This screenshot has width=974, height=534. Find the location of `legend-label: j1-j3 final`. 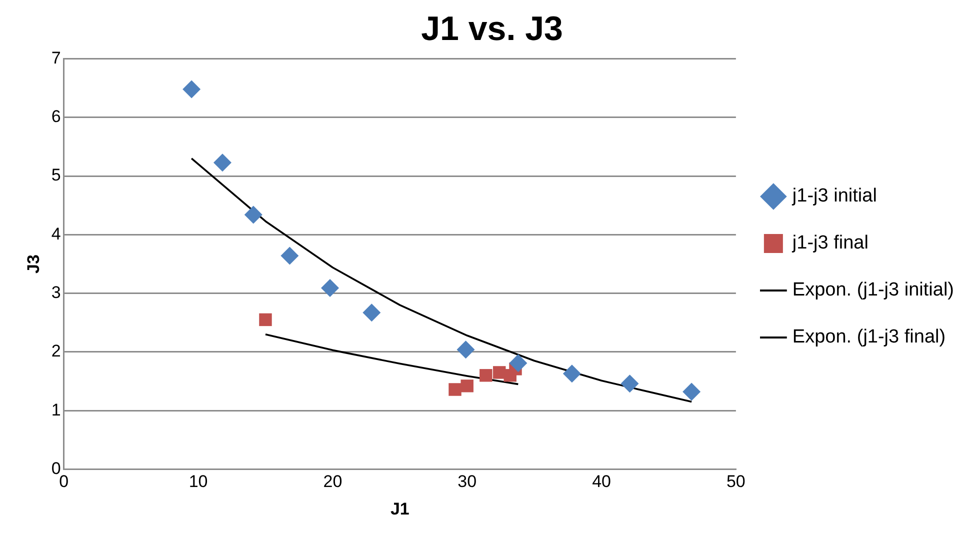

legend-label: j1-j3 final is located at coordinates (829, 243).